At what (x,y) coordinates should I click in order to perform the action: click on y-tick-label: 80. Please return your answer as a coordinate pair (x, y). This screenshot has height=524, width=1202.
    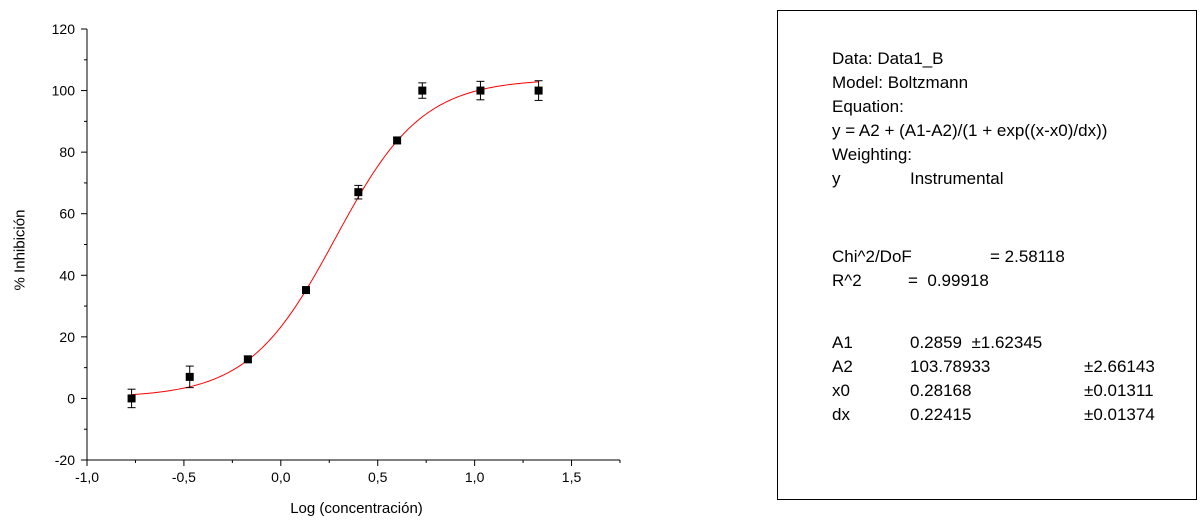
    Looking at the image, I should click on (67, 152).